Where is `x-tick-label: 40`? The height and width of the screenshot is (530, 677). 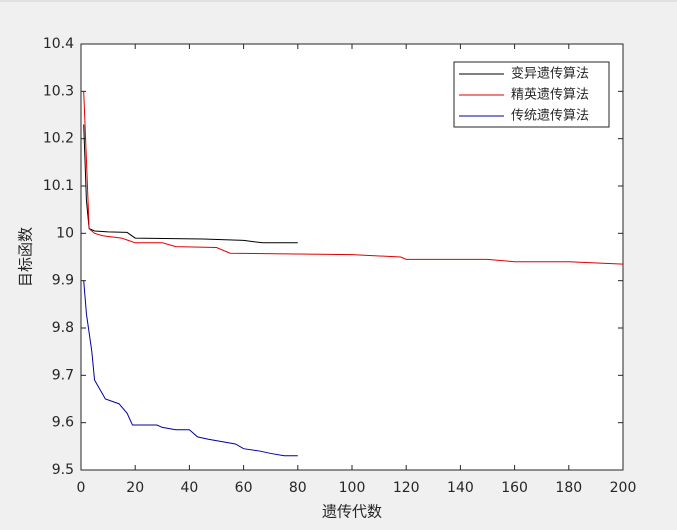
x-tick-label: 40 is located at coordinates (189, 488).